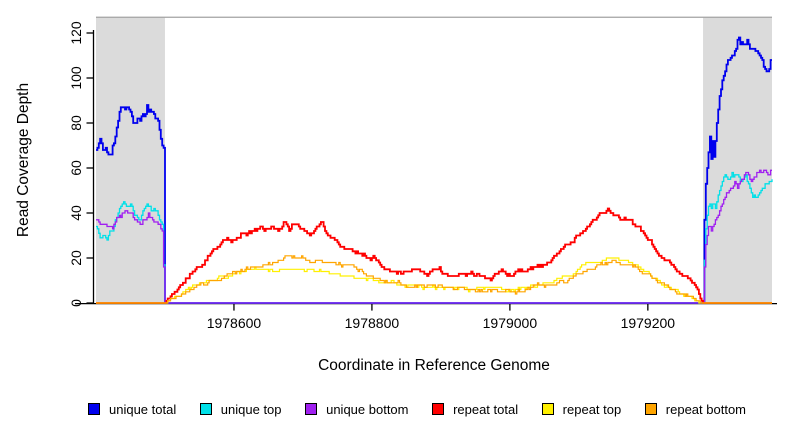 Image resolution: width=792 pixels, height=432 pixels. I want to click on y-tick-label: 0, so click(76, 303).